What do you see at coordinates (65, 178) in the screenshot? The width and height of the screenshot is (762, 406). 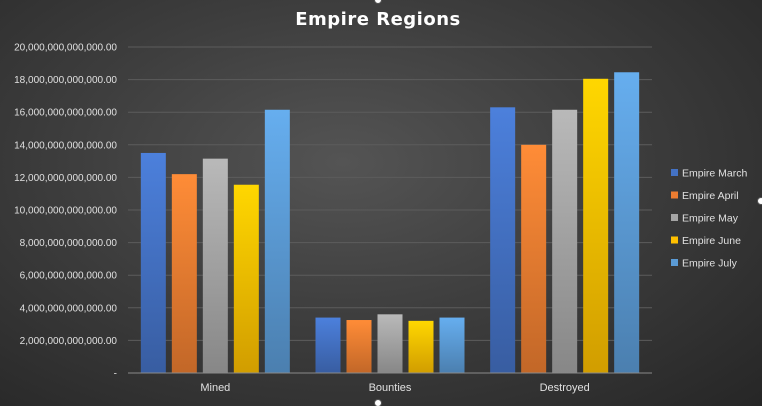 I see `y-tick-label: 12,000,000,000,000.00` at bounding box center [65, 178].